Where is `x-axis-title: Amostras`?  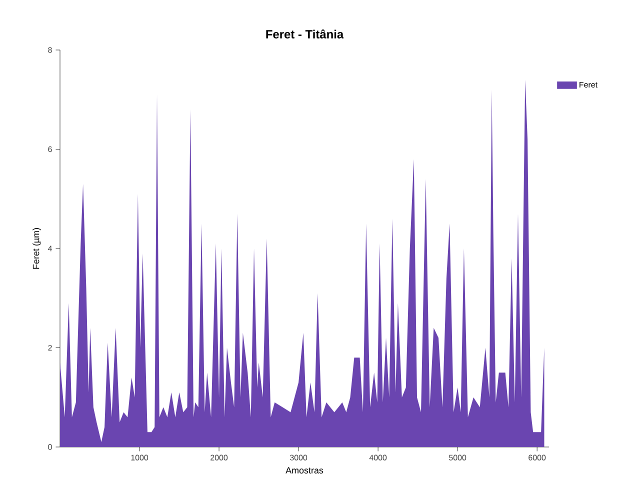 x-axis-title: Amostras is located at coordinates (305, 470).